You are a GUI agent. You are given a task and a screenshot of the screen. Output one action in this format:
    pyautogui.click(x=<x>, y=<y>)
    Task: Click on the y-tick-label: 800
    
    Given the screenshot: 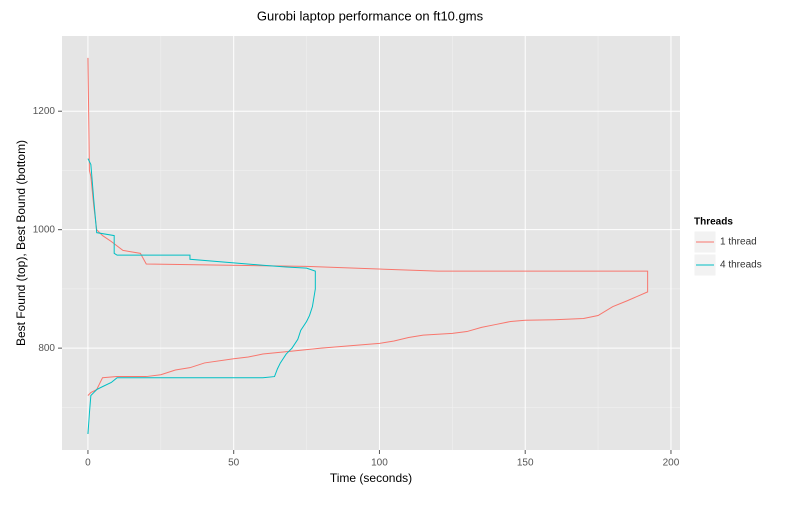 What is the action you would take?
    pyautogui.click(x=46, y=348)
    